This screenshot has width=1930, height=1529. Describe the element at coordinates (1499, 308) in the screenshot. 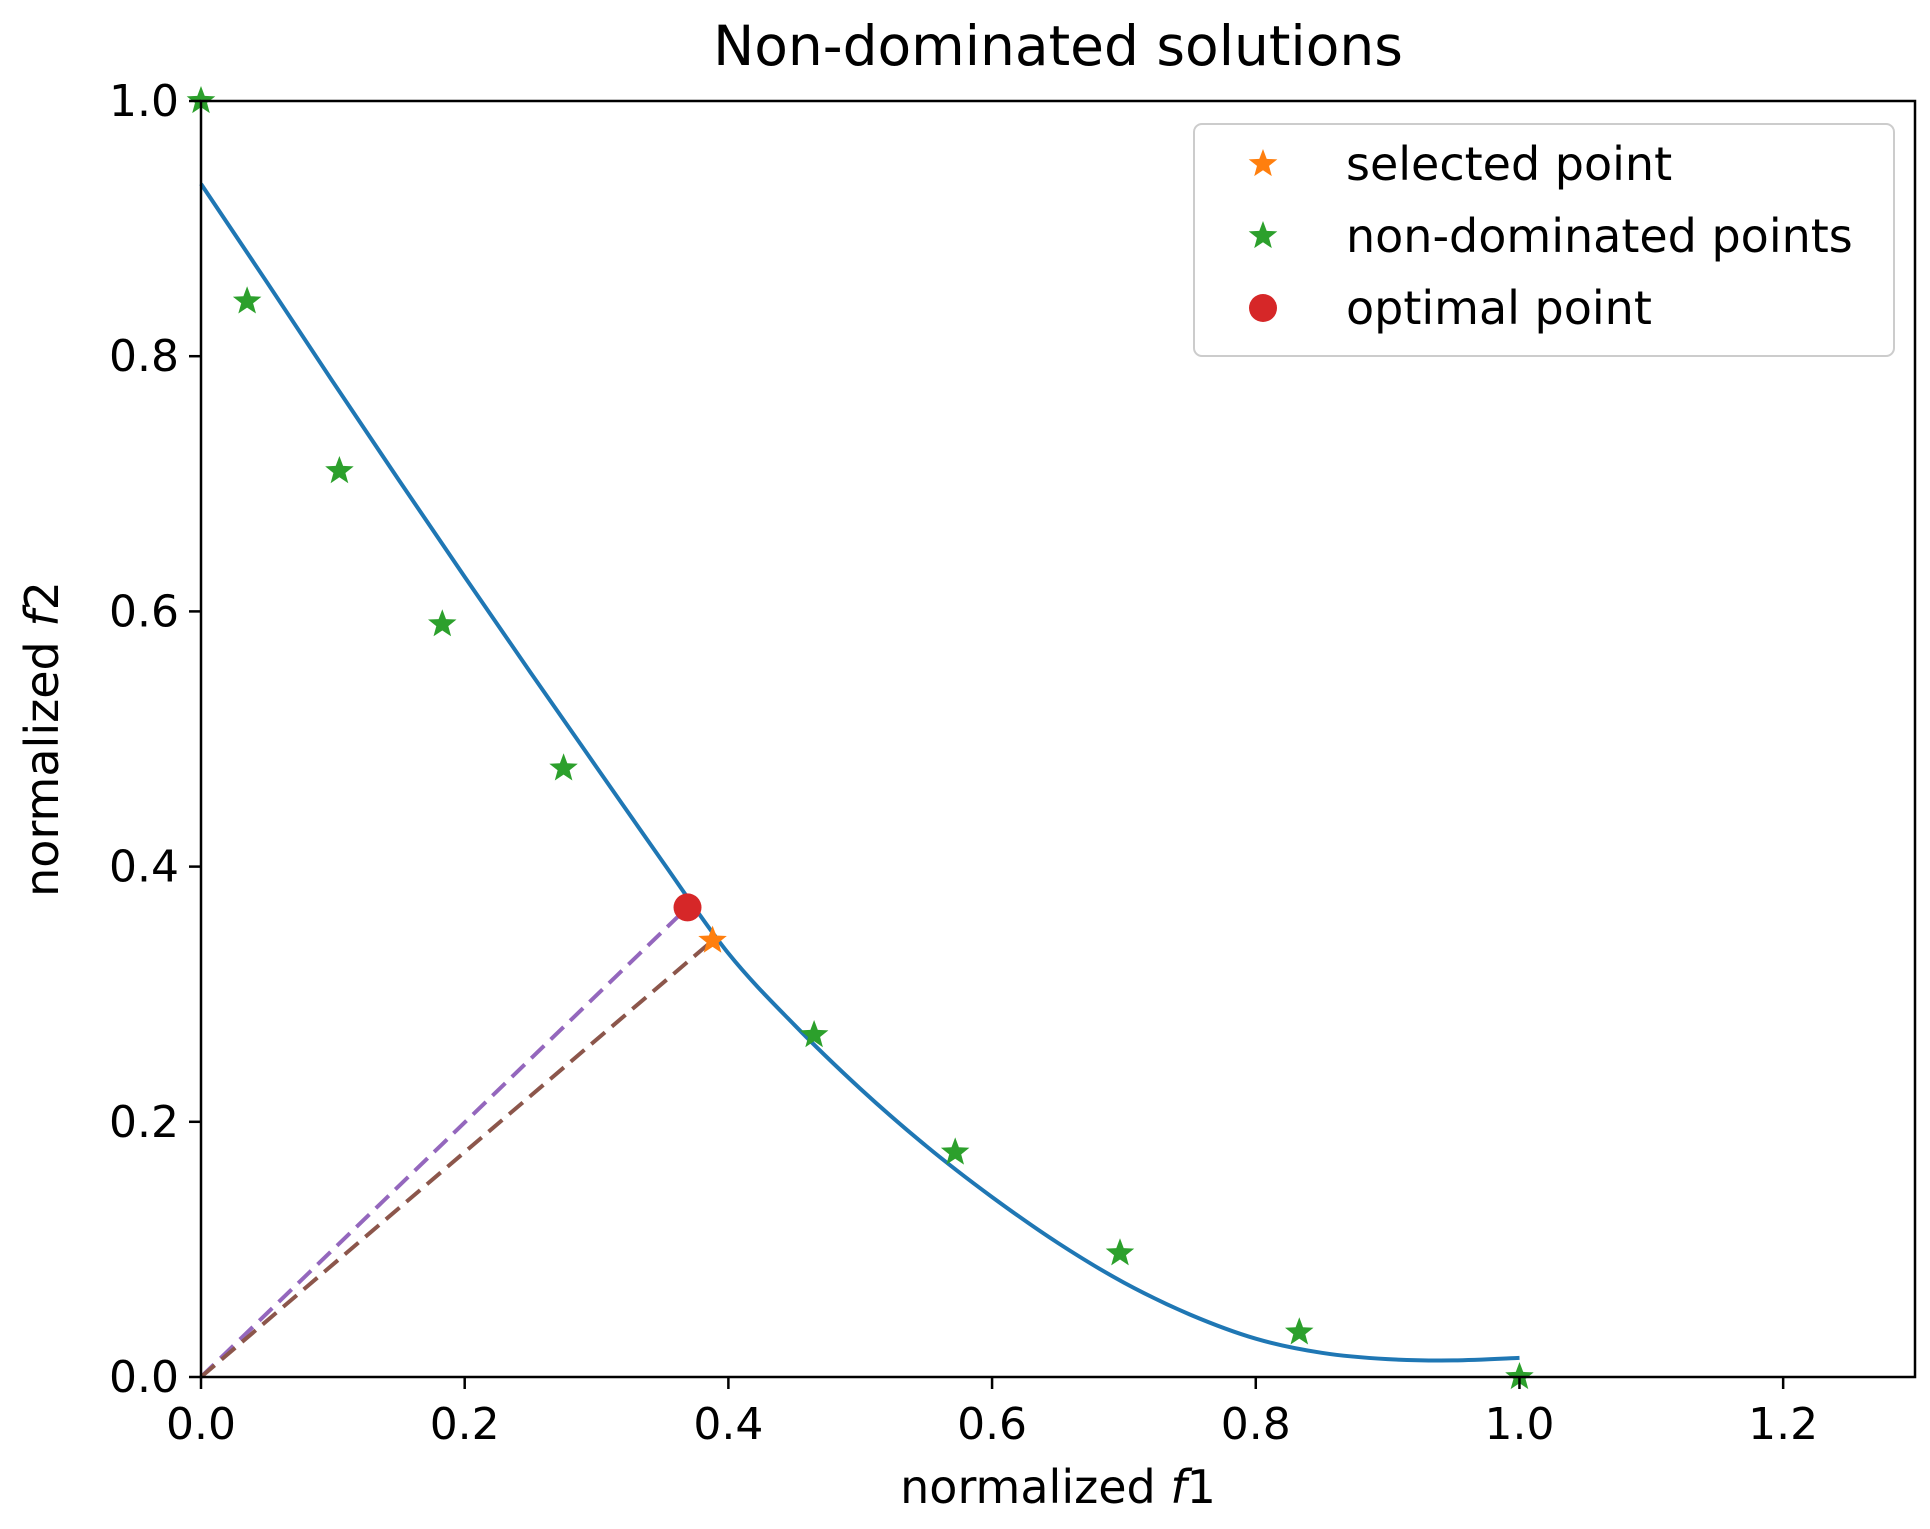

I see `legend-label-optimal-point: optimal point` at that location.